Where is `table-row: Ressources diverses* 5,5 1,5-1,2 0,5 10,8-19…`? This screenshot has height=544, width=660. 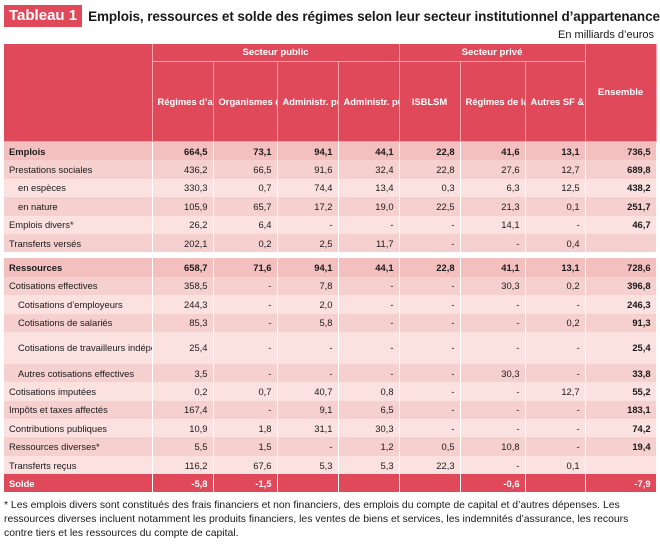 table-row: Ressources diverses* 5,5 1,5-1,2 0,5 10,8-19… is located at coordinates (330, 446).